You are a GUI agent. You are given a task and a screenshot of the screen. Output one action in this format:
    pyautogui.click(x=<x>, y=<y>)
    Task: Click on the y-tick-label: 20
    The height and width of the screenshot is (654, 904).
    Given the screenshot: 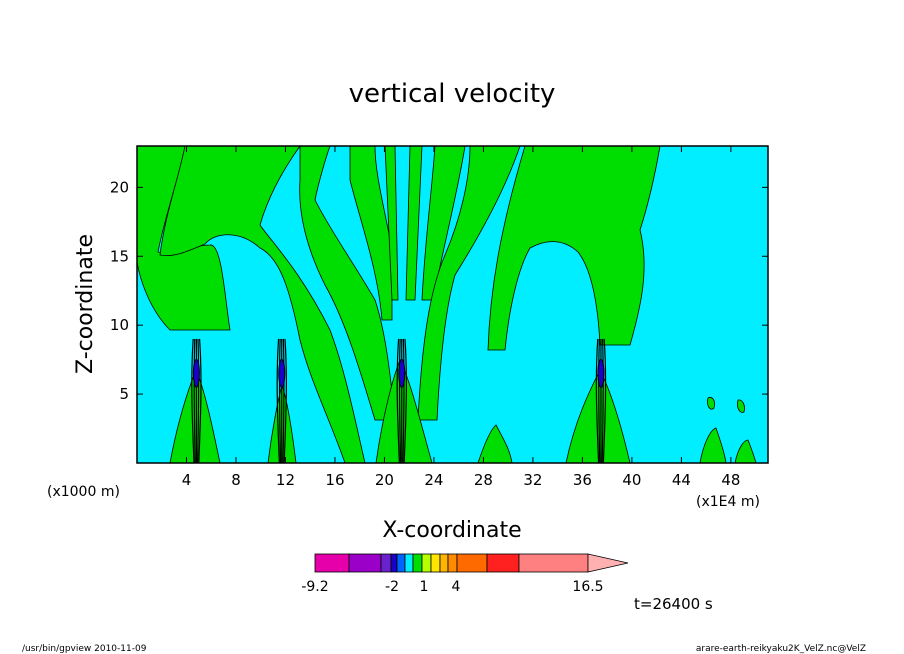 What is the action you would take?
    pyautogui.click(x=119, y=187)
    